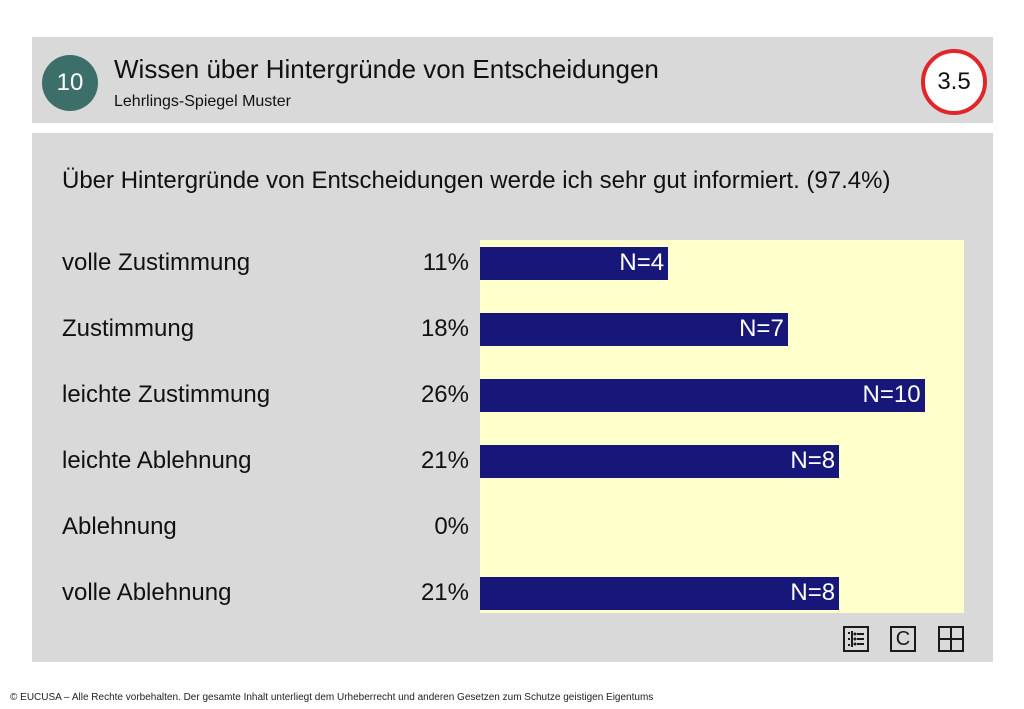 This screenshot has width=1024, height=709. Describe the element at coordinates (70, 83) in the screenshot. I see `section-number-badge: 10` at that location.